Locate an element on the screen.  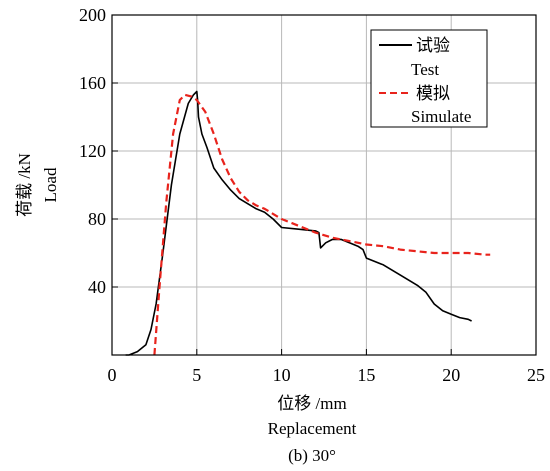
legend-box is located at coordinates (429, 78).